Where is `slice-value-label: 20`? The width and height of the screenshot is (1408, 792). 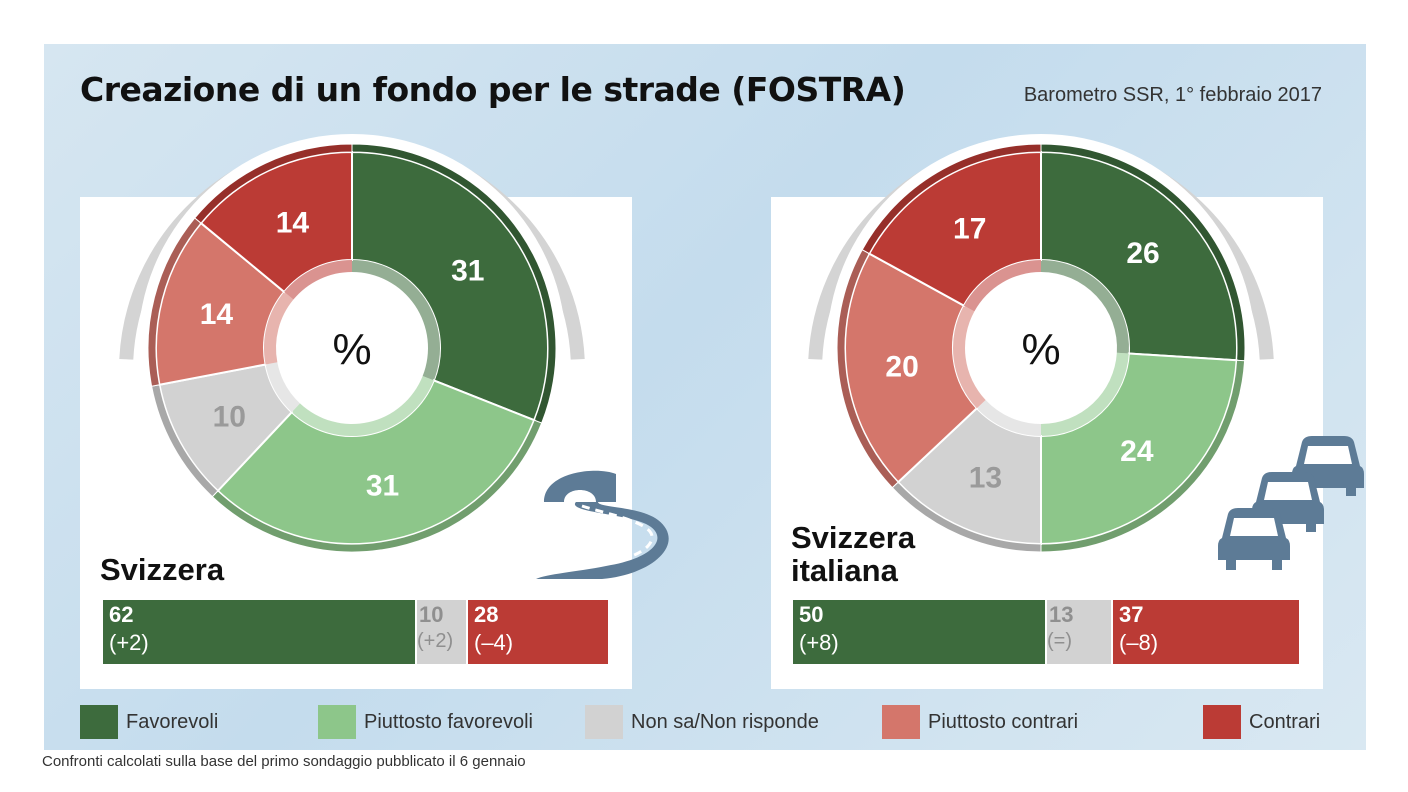
slice-value-label: 20 is located at coordinates (901, 367).